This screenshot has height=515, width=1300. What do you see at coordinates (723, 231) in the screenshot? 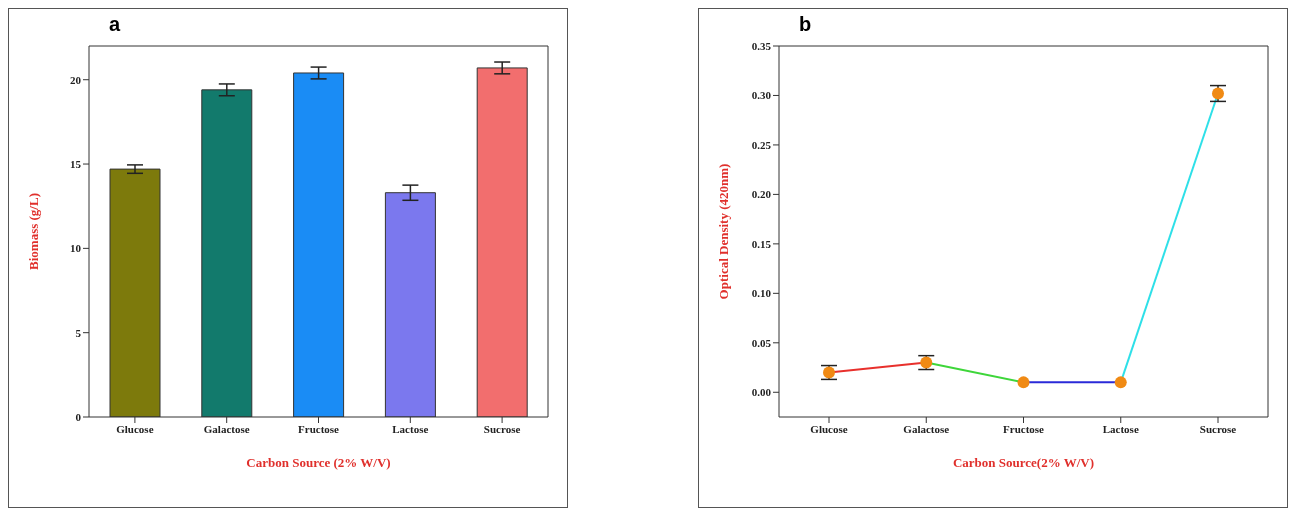
I see `y-axis-title: Optical Density (420nm)` at bounding box center [723, 231].